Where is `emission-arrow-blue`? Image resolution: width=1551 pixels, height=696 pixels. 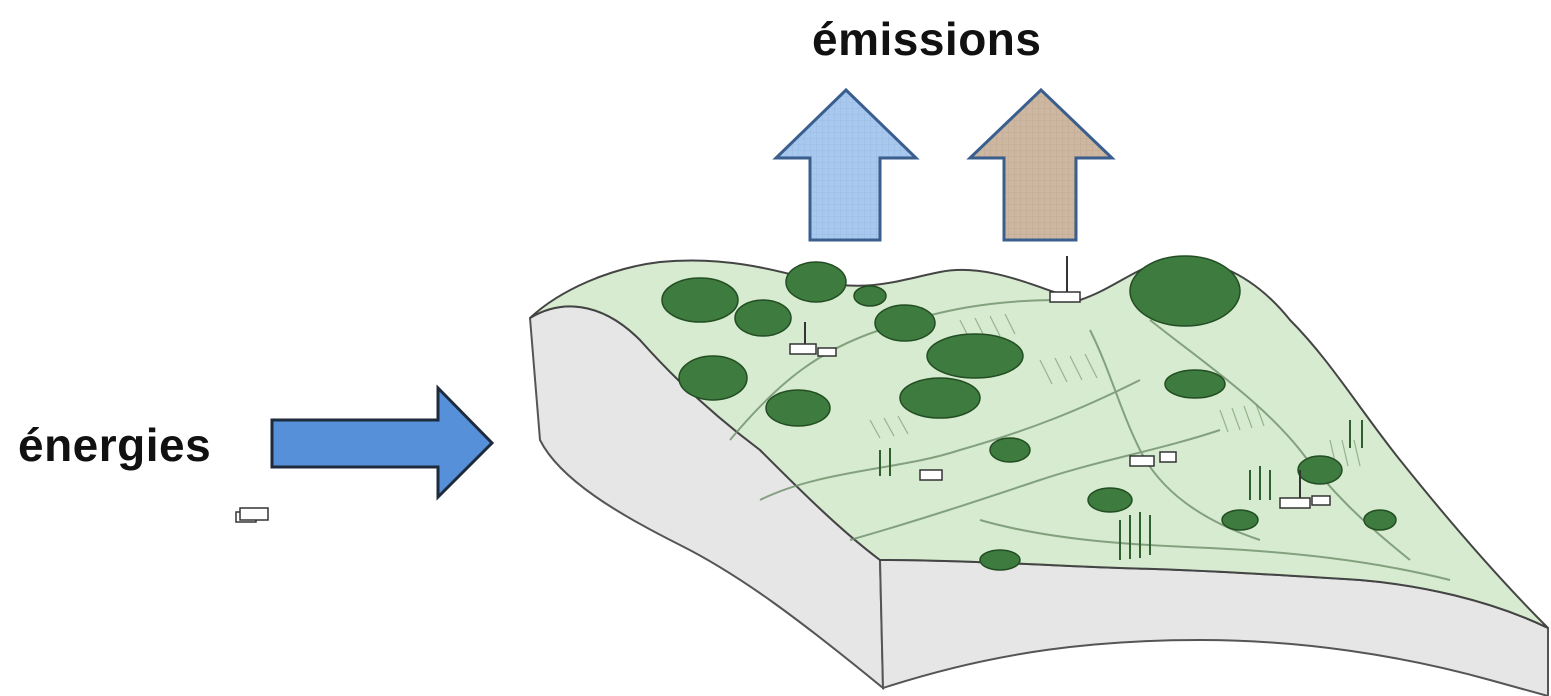
emission-arrow-blue is located at coordinates (846, 164).